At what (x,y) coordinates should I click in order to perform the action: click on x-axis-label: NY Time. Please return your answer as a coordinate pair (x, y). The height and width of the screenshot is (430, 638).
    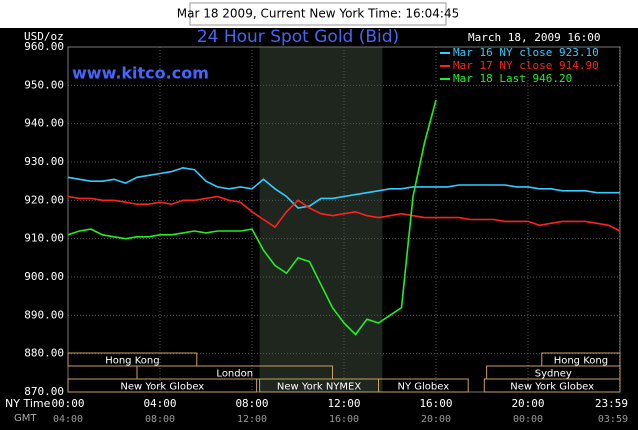
    Looking at the image, I should click on (28, 403).